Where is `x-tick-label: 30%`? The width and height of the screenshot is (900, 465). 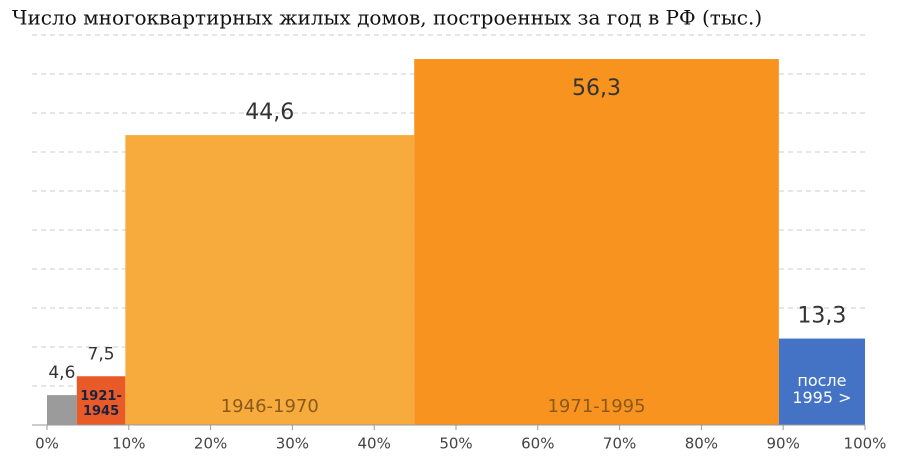 x-tick-label: 30% is located at coordinates (292, 444).